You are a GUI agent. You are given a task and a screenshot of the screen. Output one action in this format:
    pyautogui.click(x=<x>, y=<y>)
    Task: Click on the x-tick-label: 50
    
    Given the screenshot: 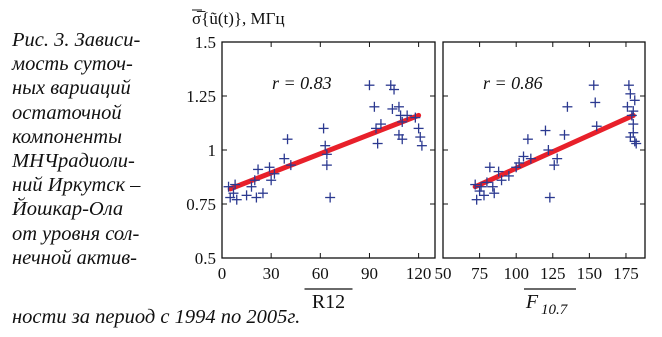 What is the action you would take?
    pyautogui.click(x=443, y=273)
    